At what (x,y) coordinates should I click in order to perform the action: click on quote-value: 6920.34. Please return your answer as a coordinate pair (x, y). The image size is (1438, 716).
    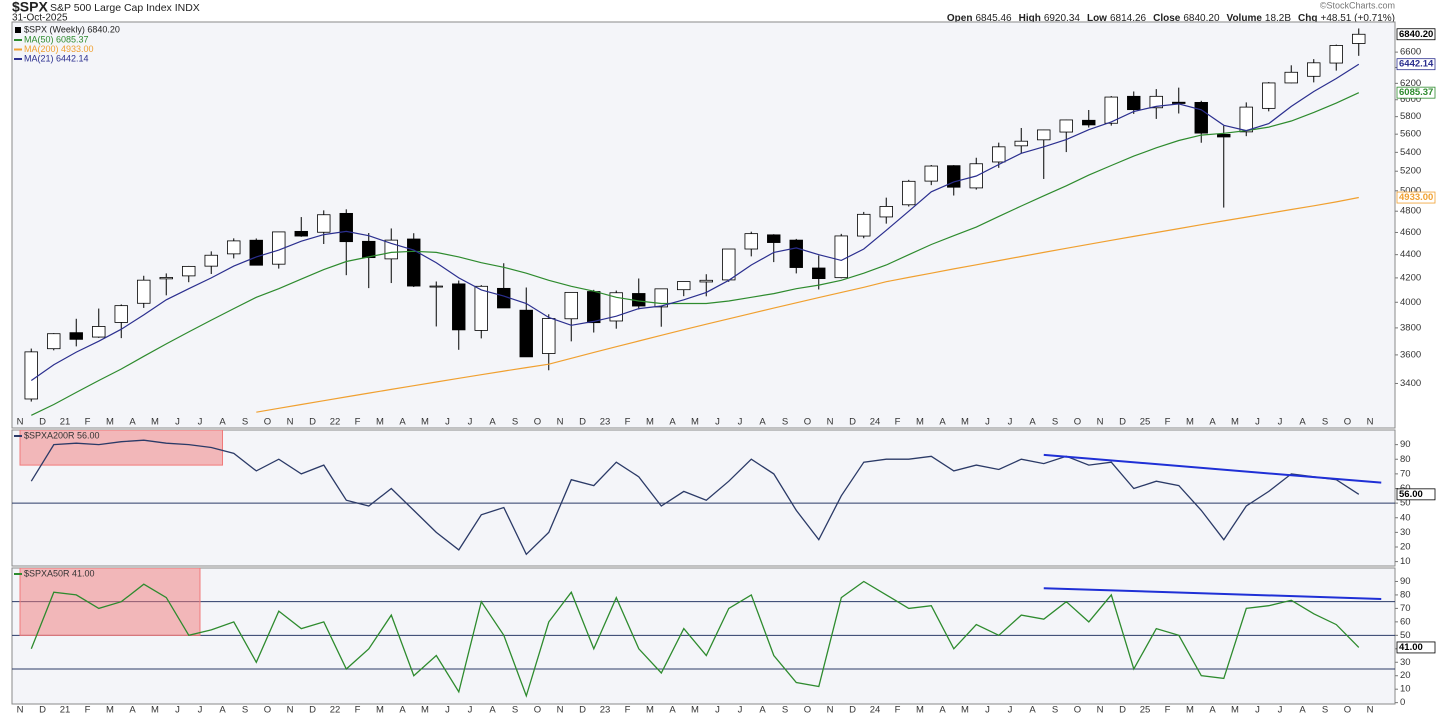
    Looking at the image, I should click on (1062, 18).